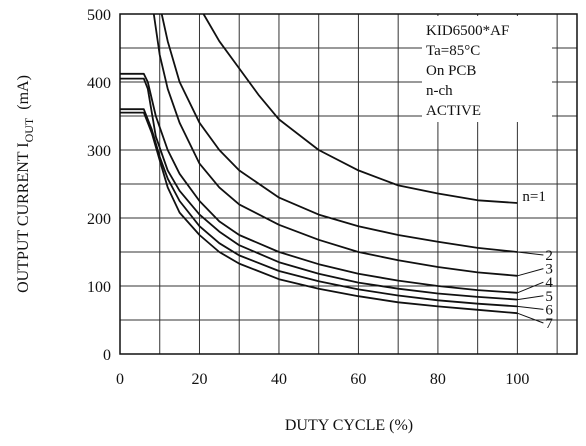 This screenshot has width=586, height=446. Describe the element at coordinates (99, 151) in the screenshot. I see `y-tick-label: 300` at that location.